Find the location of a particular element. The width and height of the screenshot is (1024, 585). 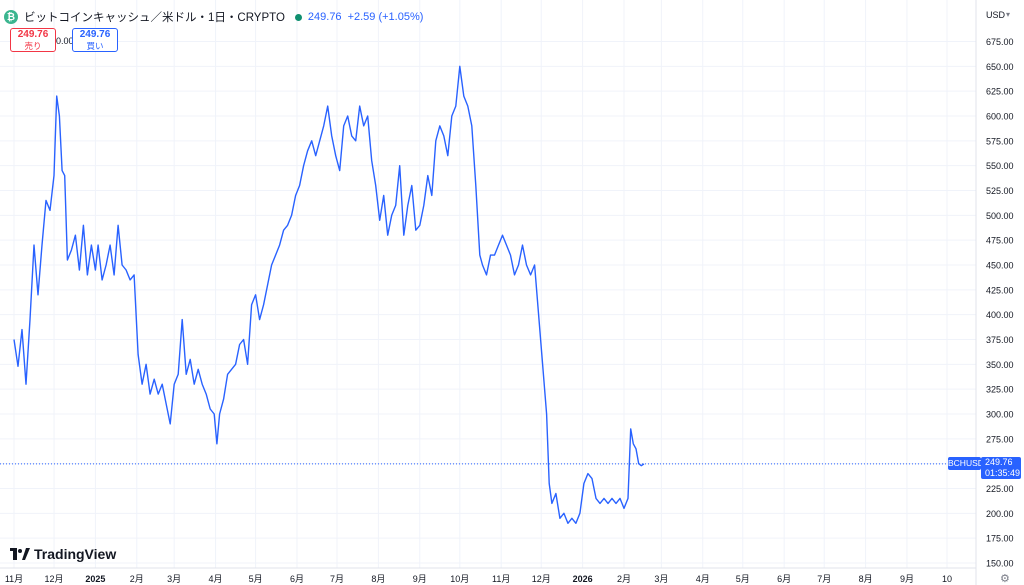

symbol-tag: BCHUSD is located at coordinates (966, 464).